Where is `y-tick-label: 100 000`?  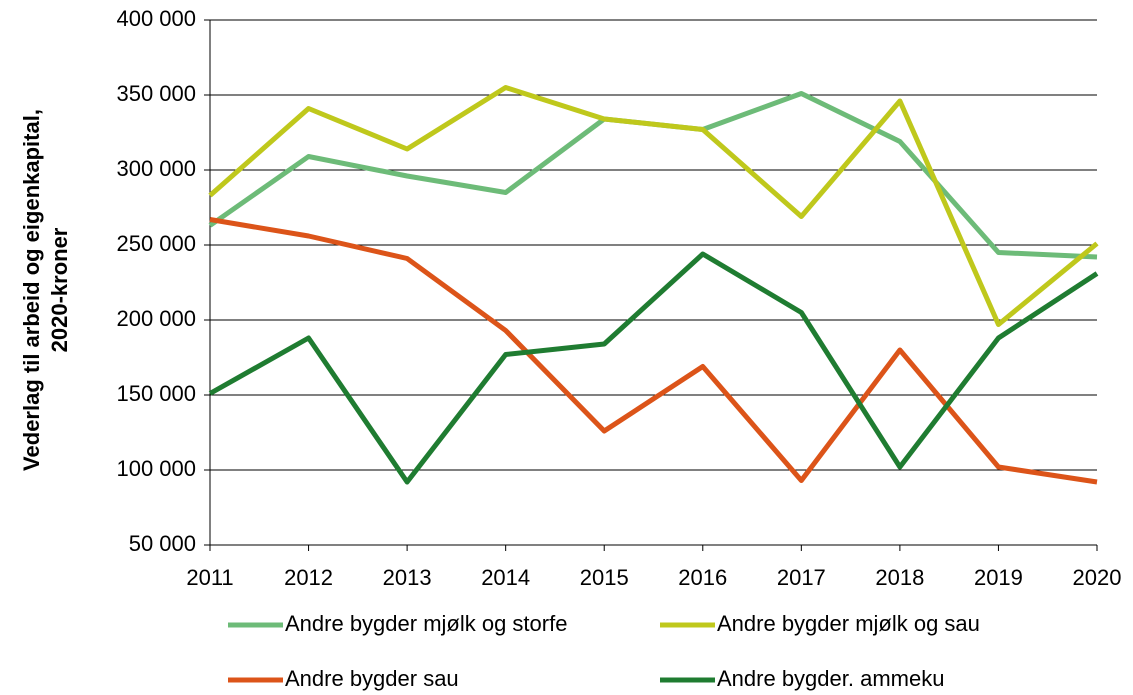
y-tick-label: 100 000 is located at coordinates (156, 468).